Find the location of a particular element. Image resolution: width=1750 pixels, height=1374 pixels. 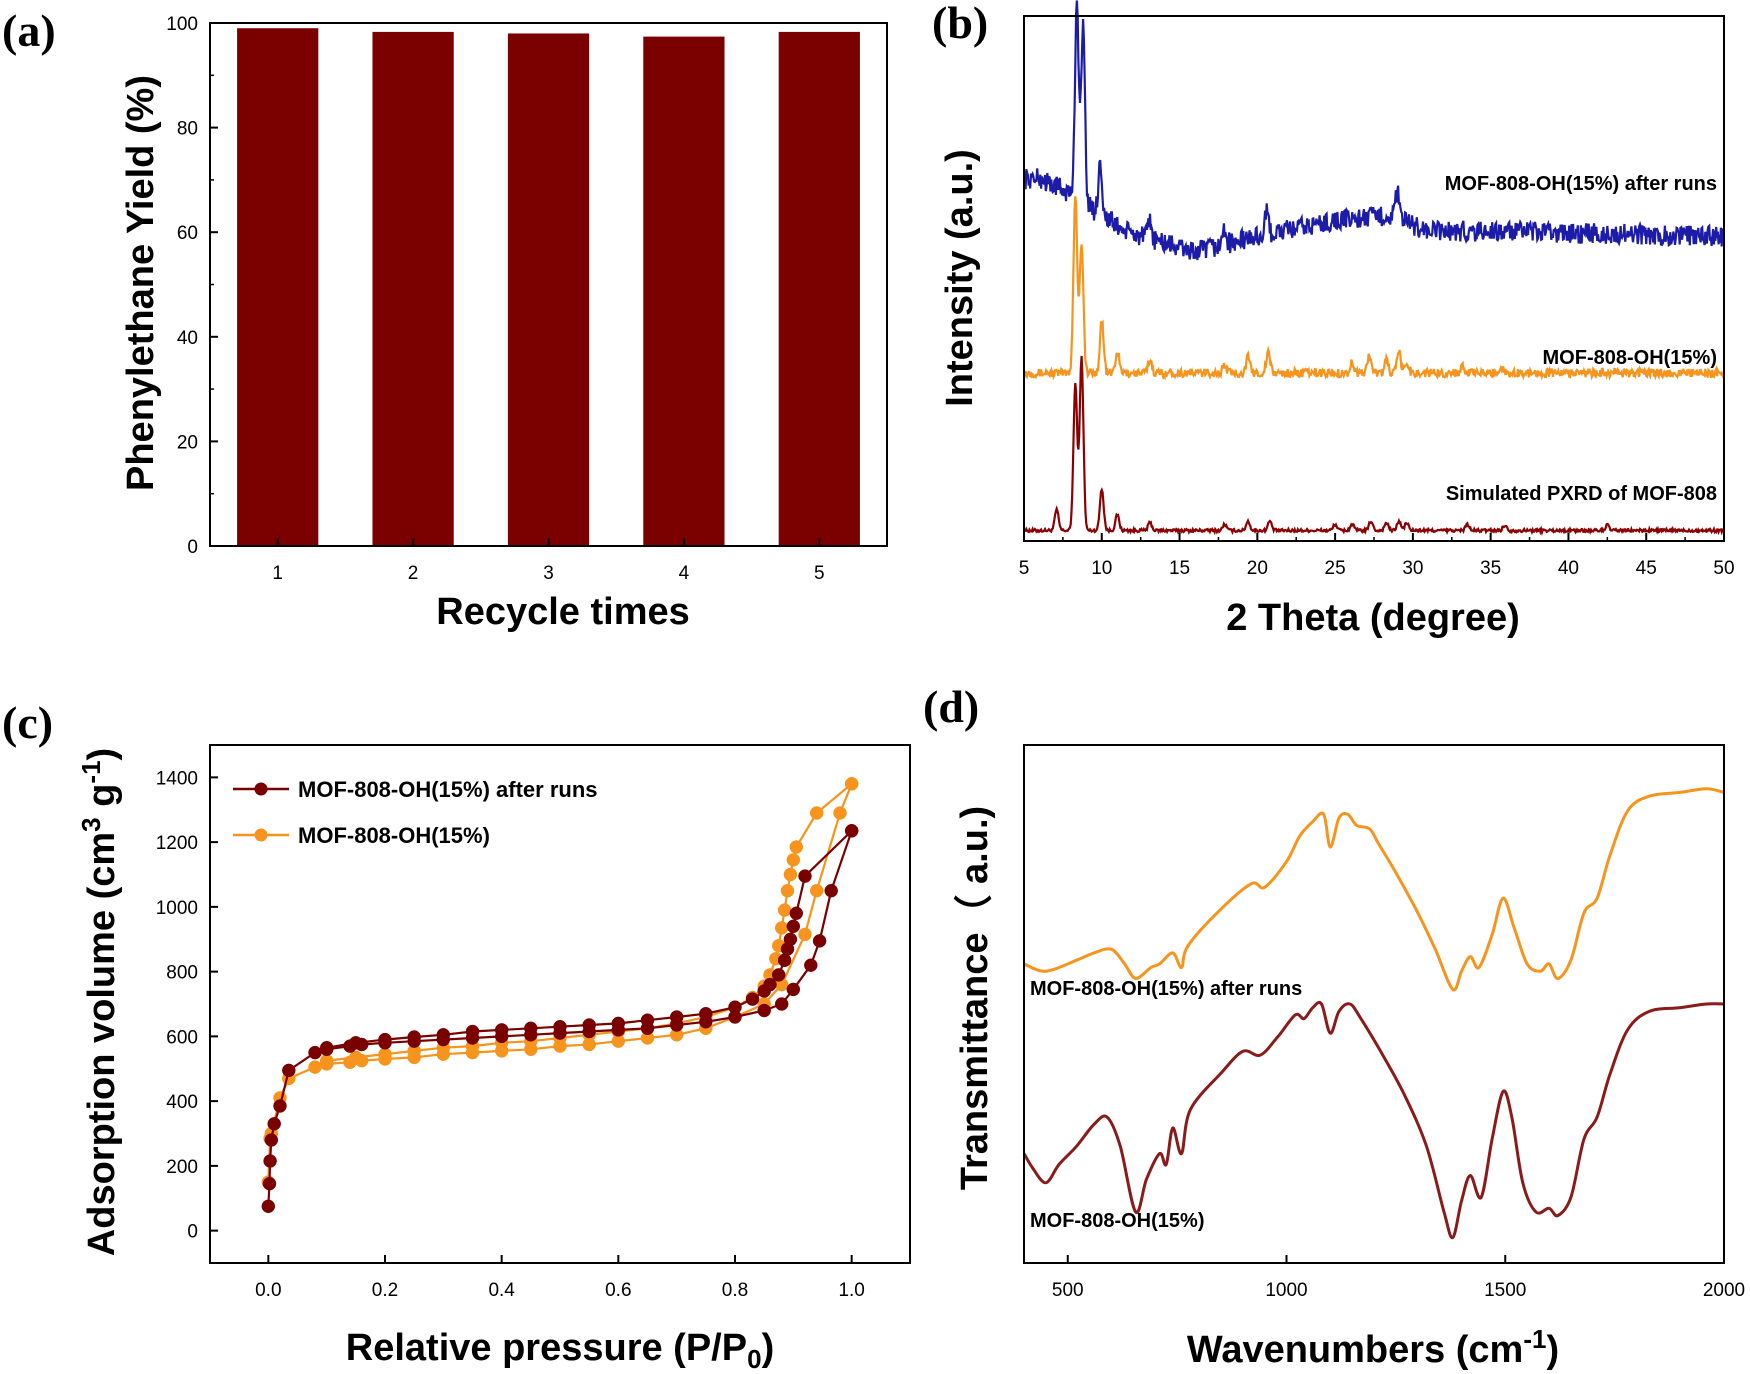

x-tick-label: 0.6 is located at coordinates (618, 1290).